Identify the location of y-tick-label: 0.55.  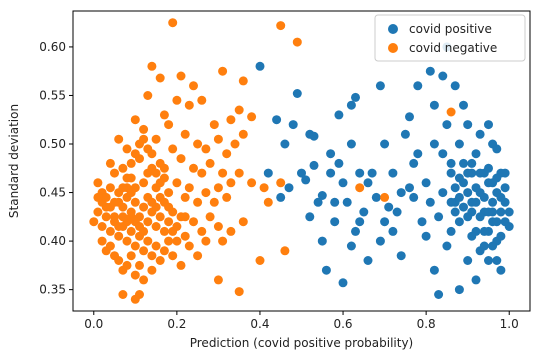
(52, 95).